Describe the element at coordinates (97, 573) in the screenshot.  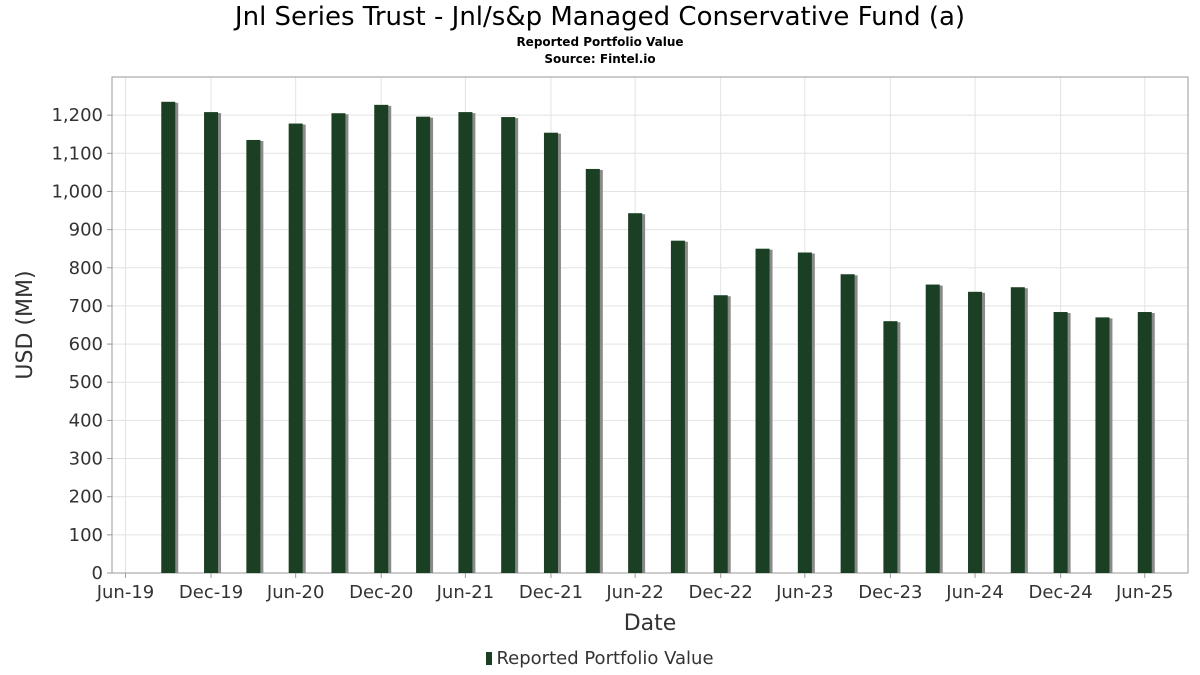
I see `y-tick-label: 0` at that location.